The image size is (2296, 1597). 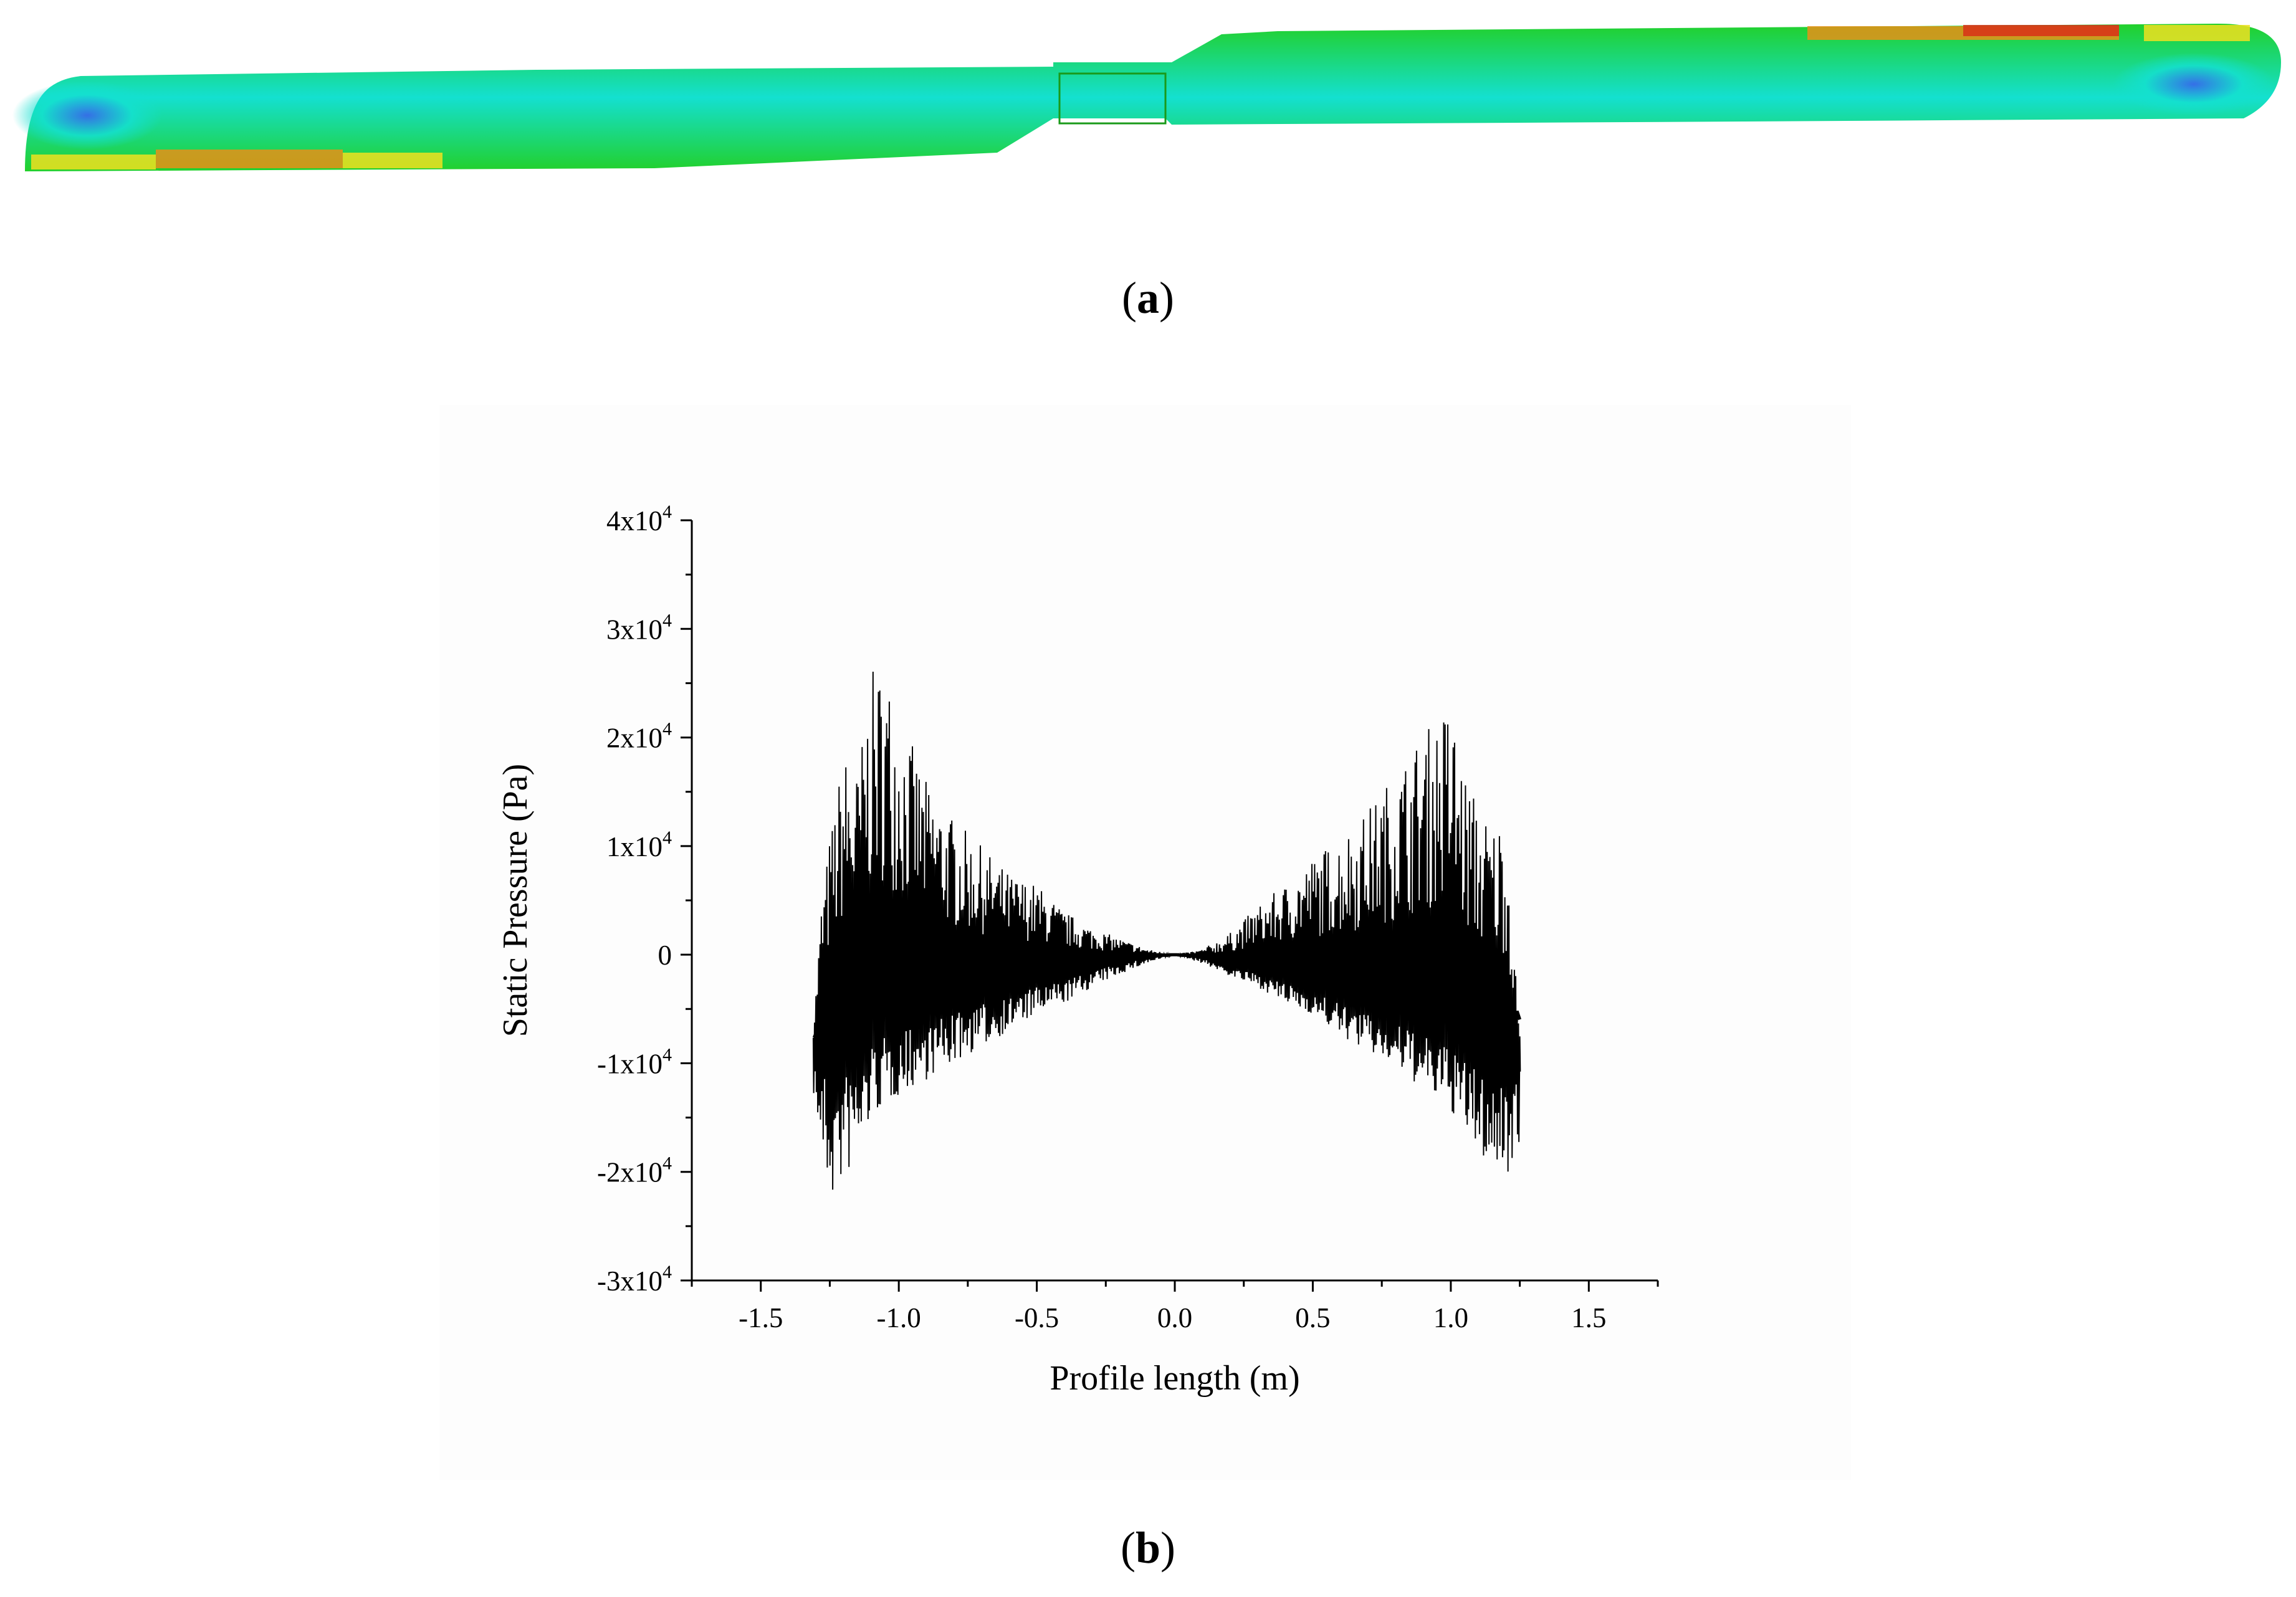 I want to click on y-tick-label: -3x10⁴, so click(x=634, y=1279).